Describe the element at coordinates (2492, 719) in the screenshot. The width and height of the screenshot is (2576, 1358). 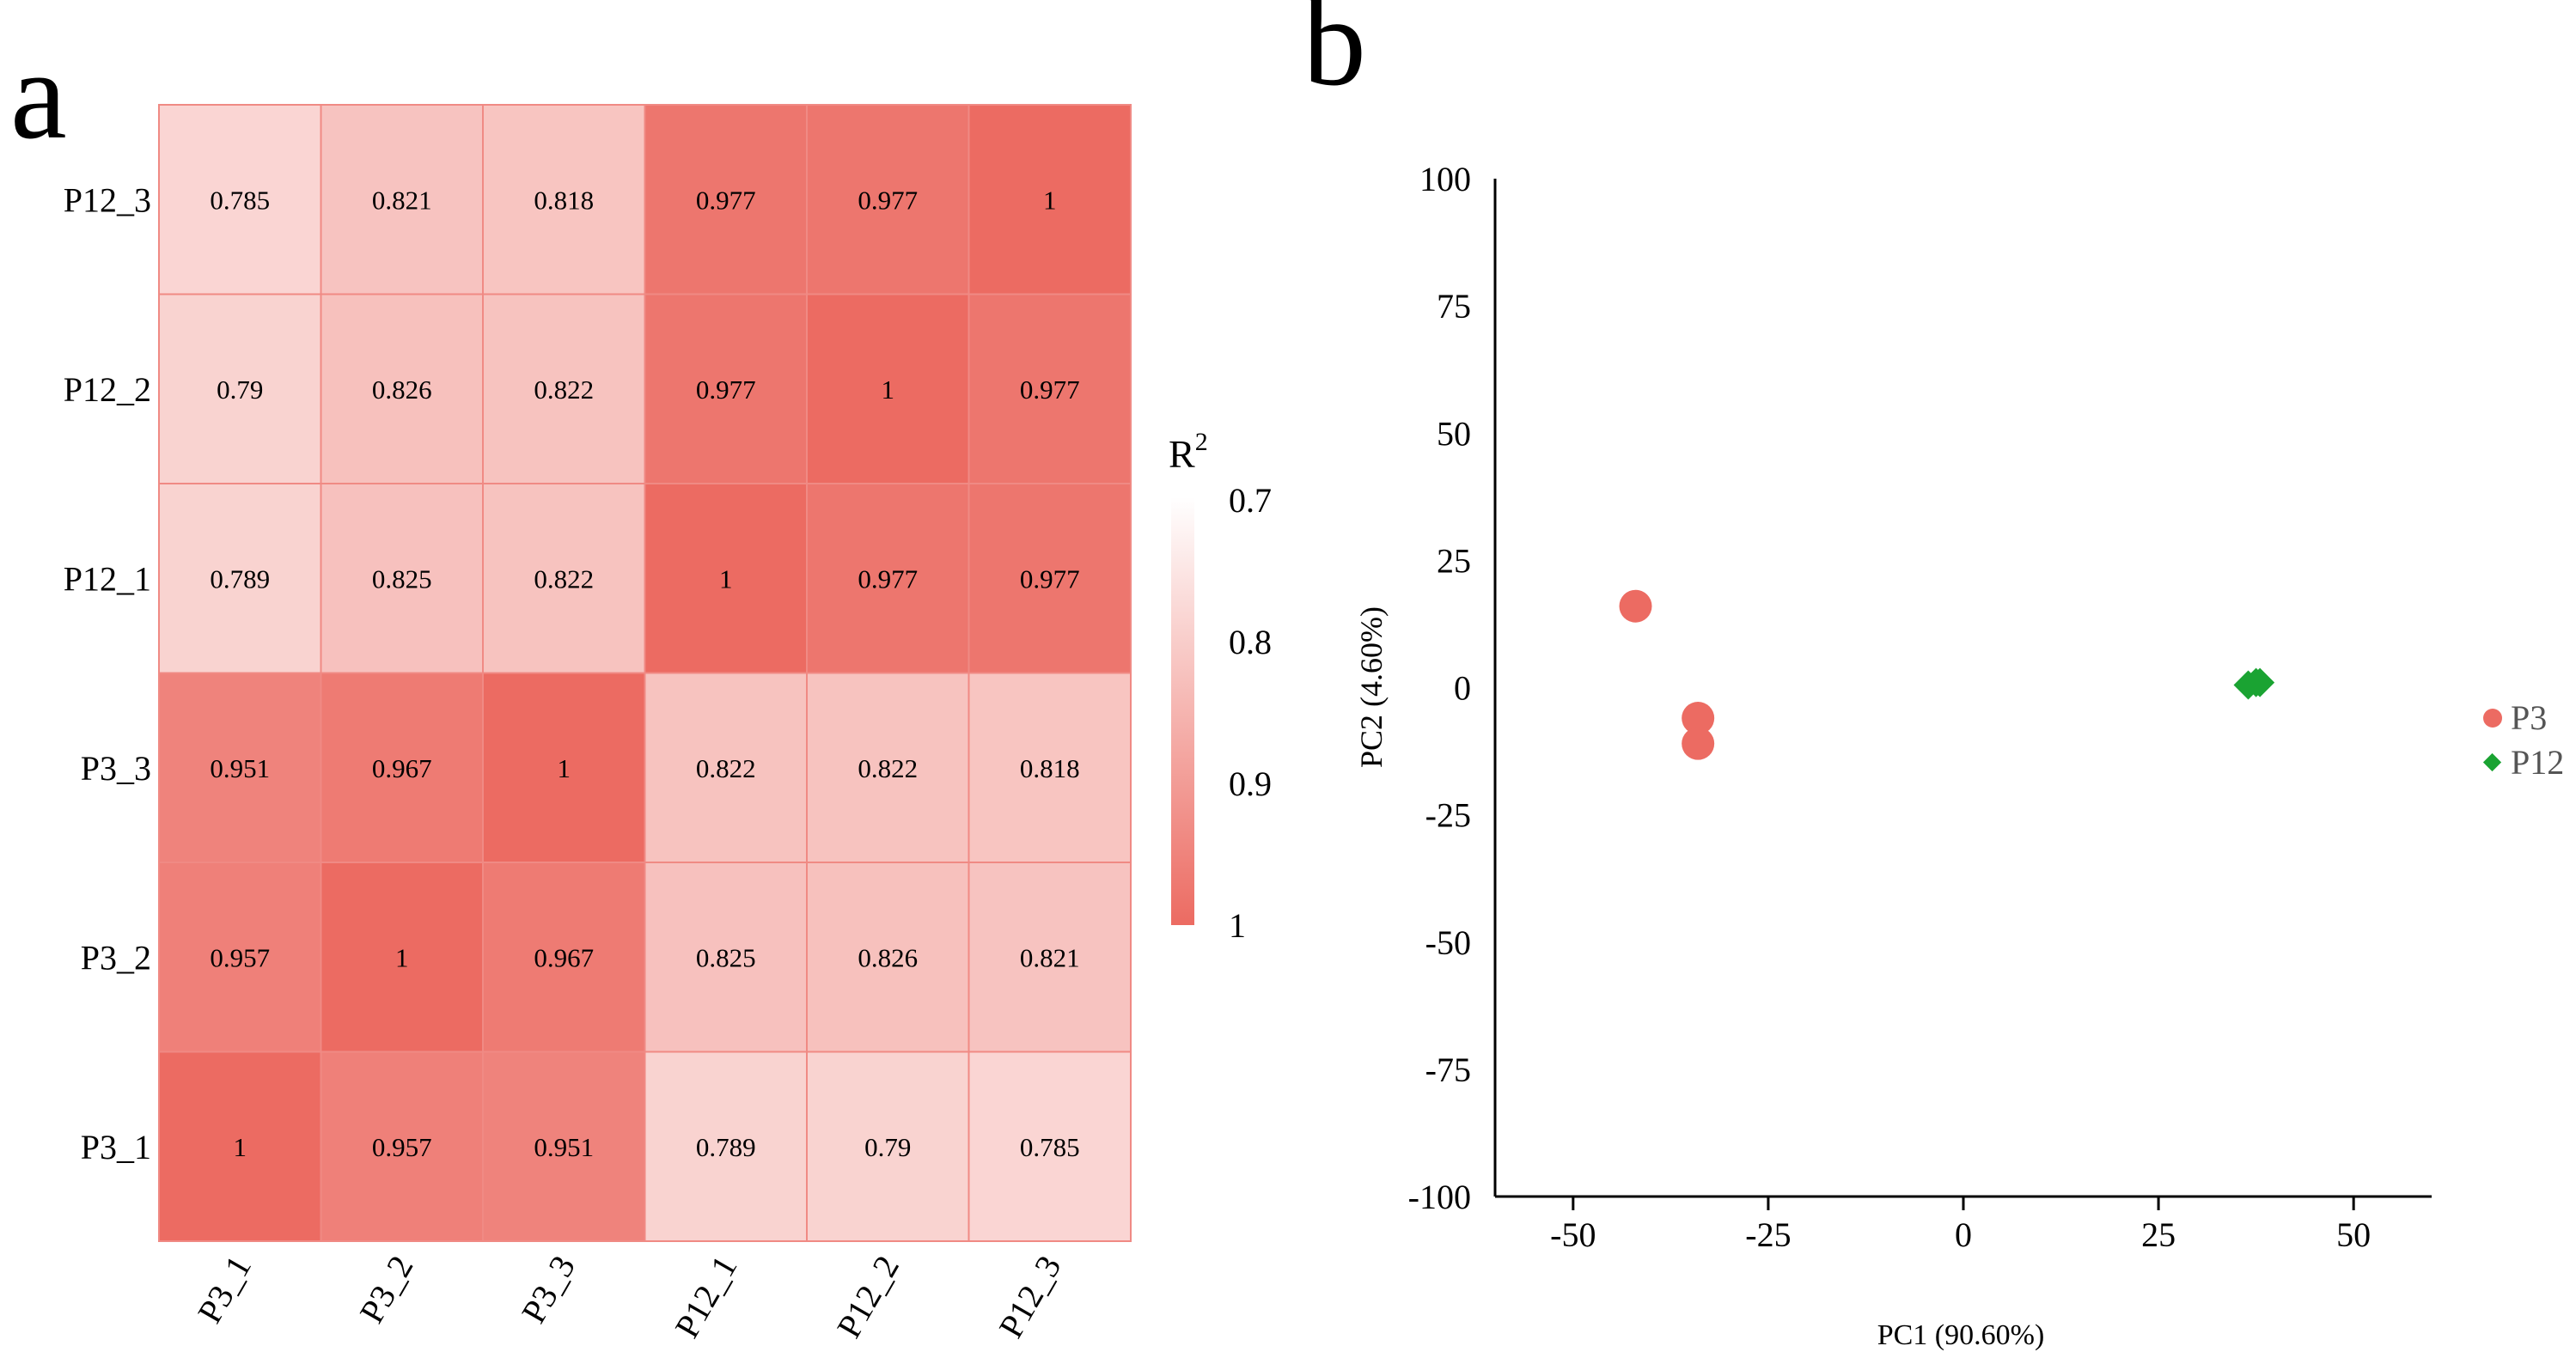
I see `legend-marker-p3` at that location.